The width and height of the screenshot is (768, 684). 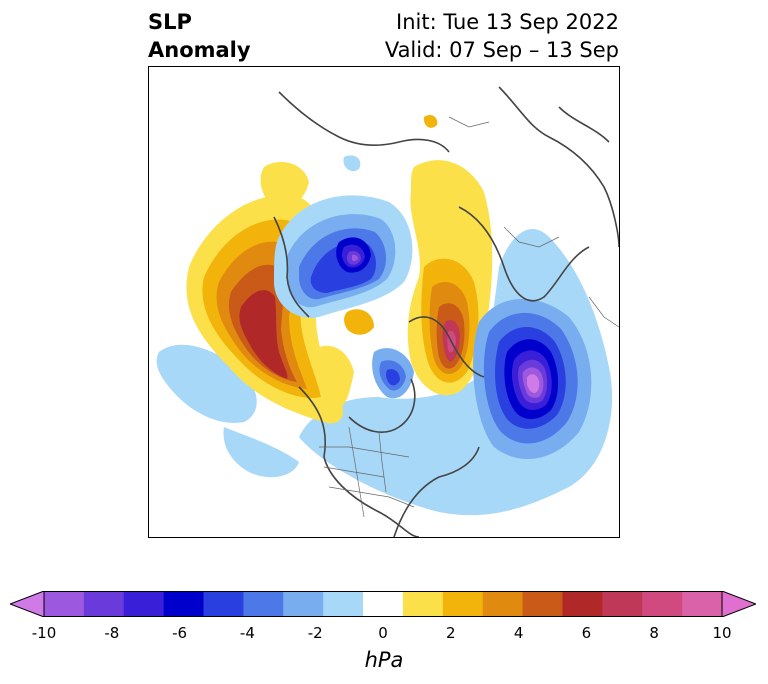 I want to click on colorbar-segments, so click(x=383, y=604).